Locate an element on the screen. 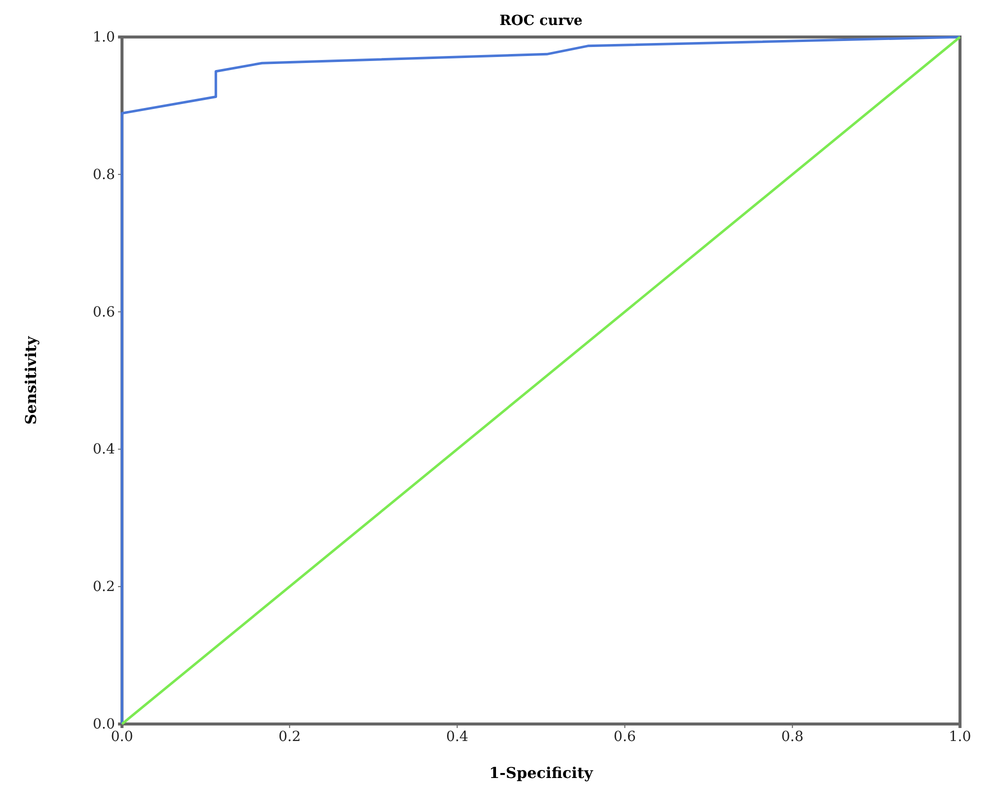  x-axis-title: 1-Specificity is located at coordinates (541, 773).